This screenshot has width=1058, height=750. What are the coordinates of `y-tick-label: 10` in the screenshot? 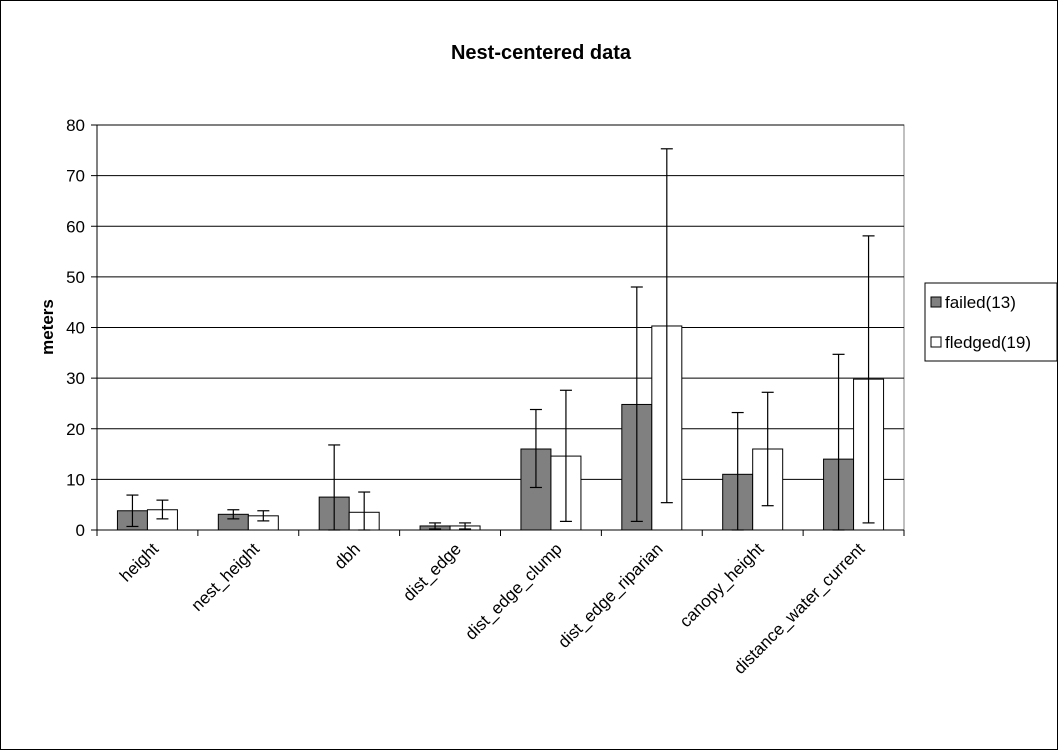 It's located at (75, 479).